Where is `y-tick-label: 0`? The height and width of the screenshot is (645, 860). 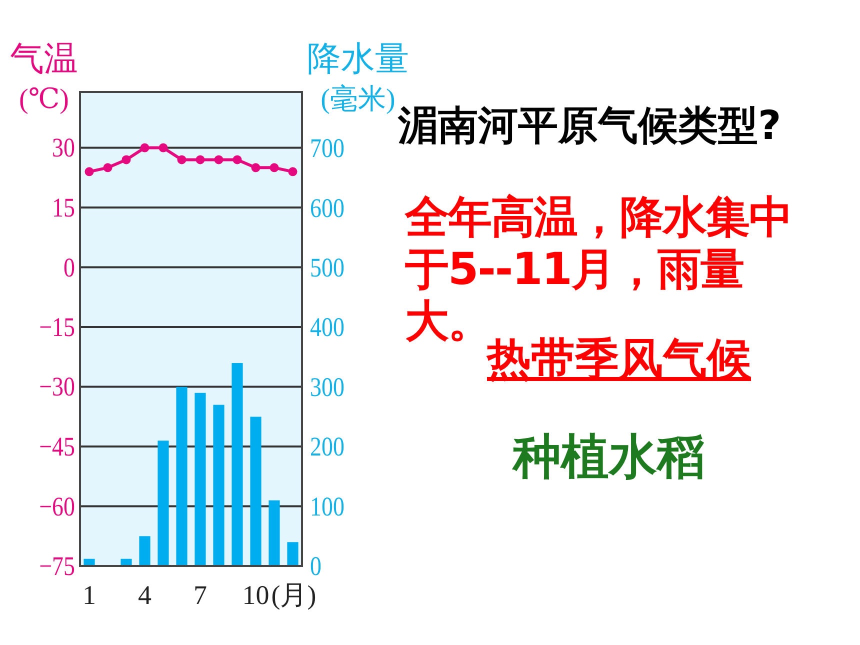 y-tick-label: 0 is located at coordinates (69, 268).